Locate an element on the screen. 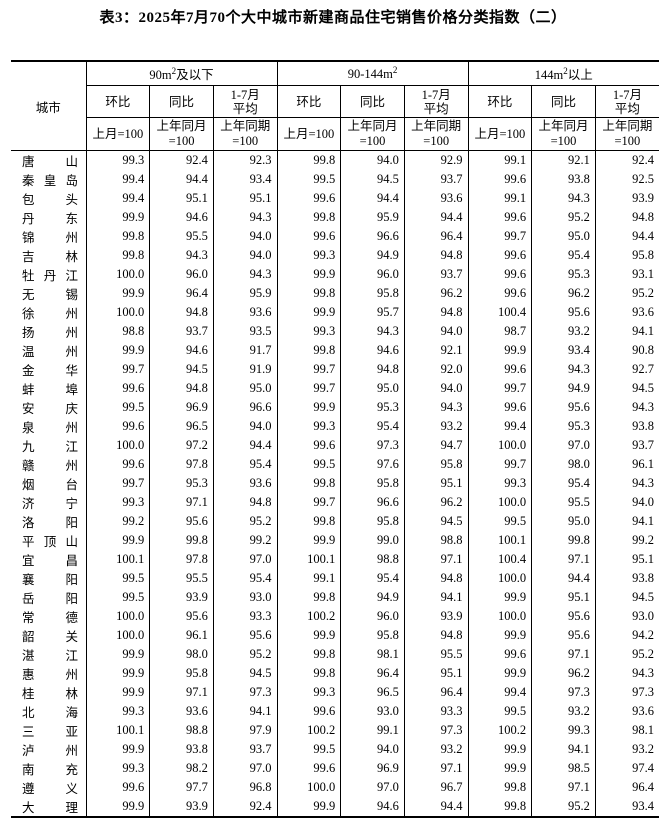 This screenshot has width=666, height=821. index-value: 100.1 is located at coordinates (308, 559).